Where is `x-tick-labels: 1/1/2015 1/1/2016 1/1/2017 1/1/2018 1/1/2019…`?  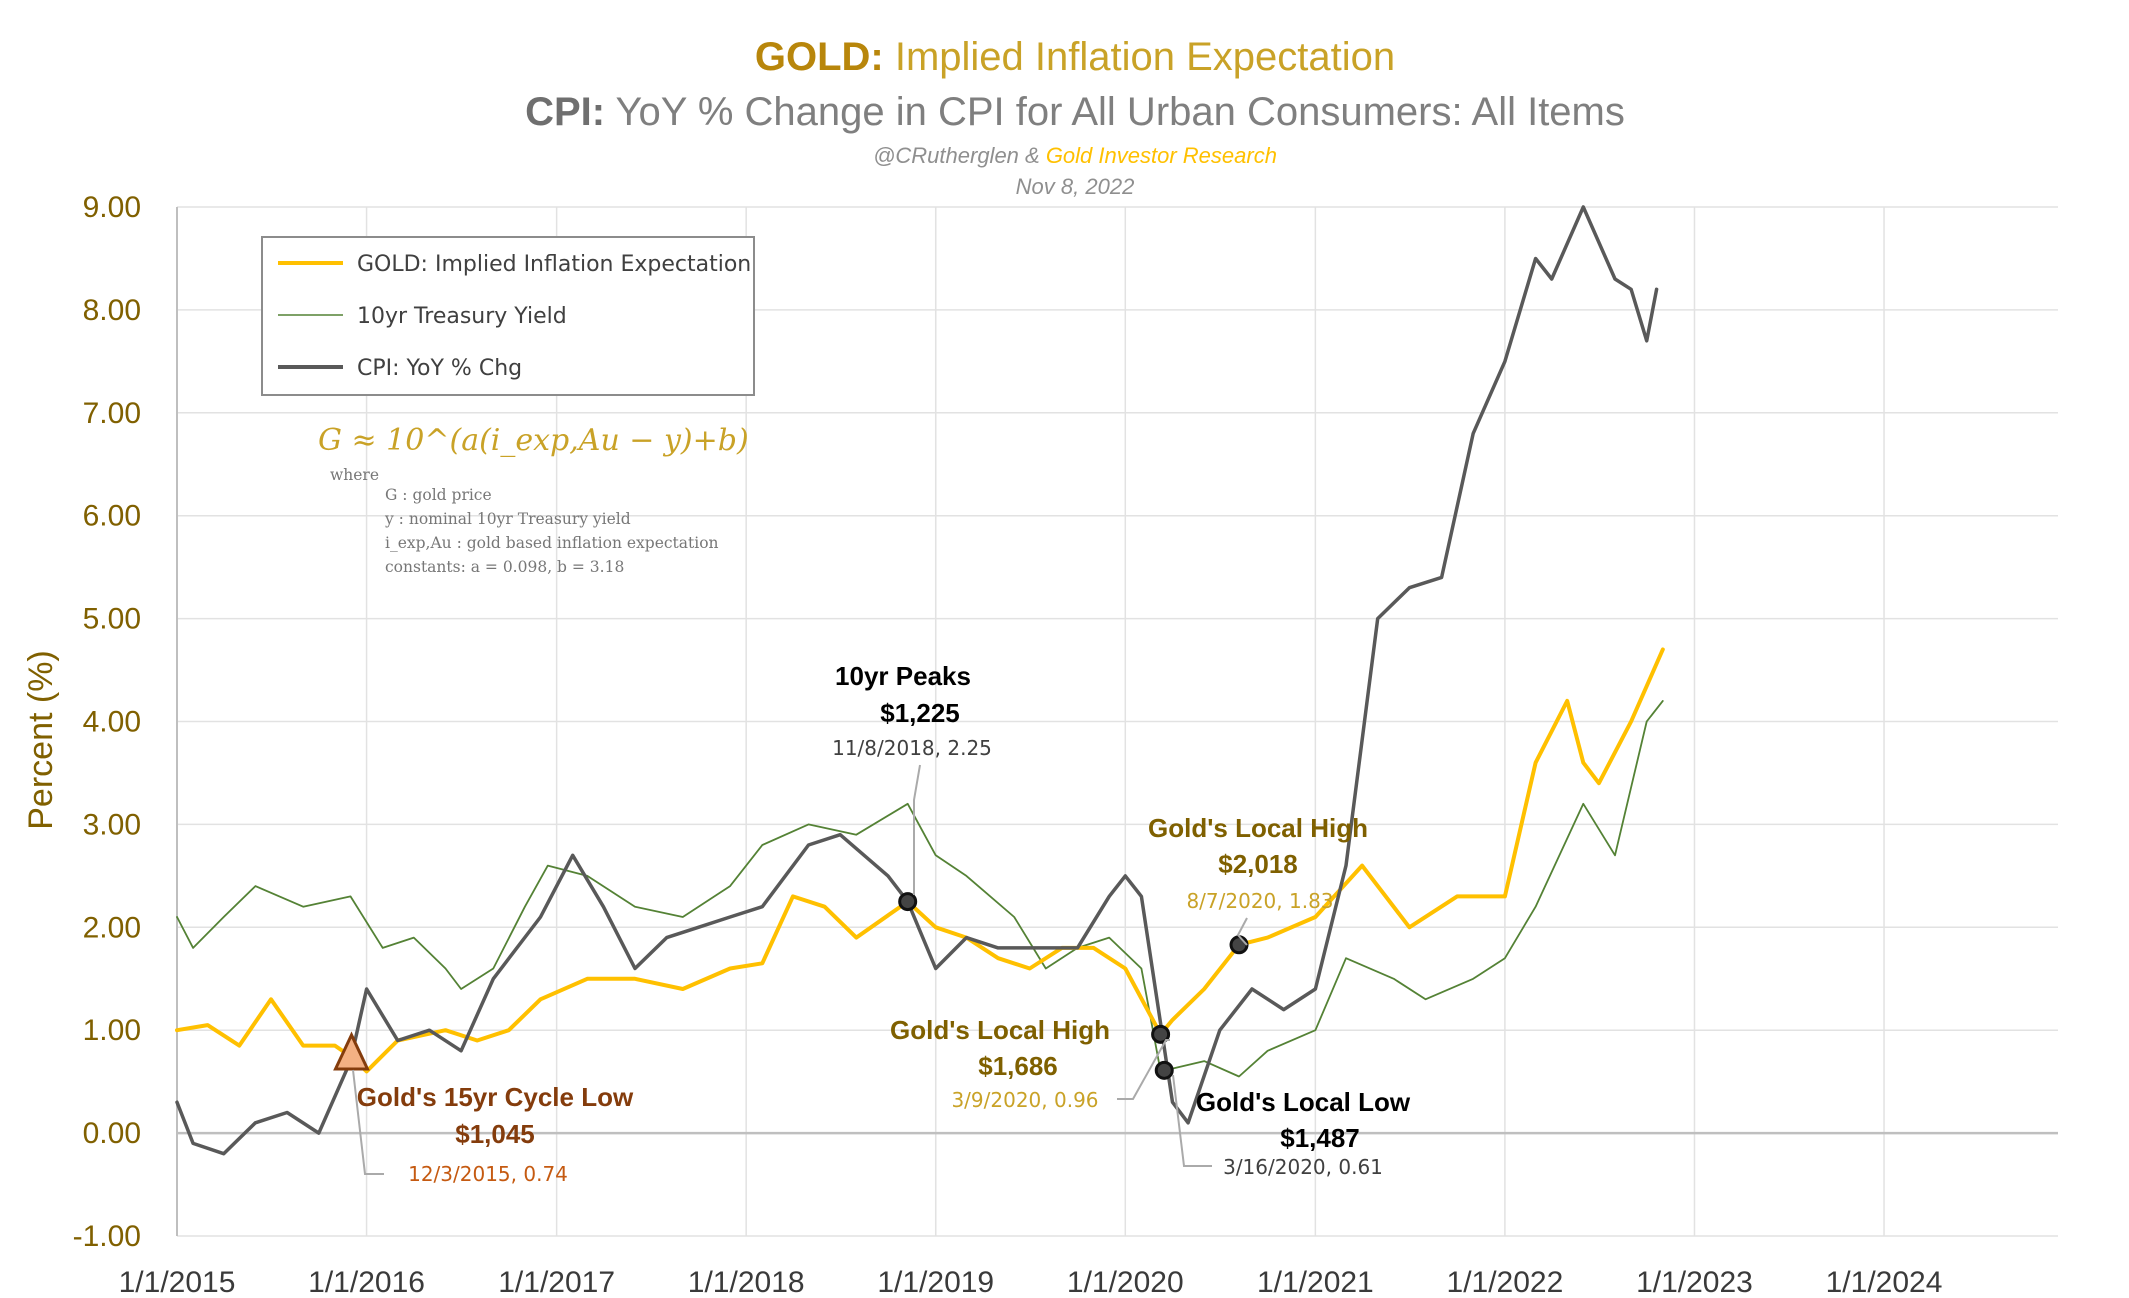 x-tick-labels: 1/1/2015 1/1/2016 1/1/2017 1/1/2018 1/1/2019… is located at coordinates (1031, 1282).